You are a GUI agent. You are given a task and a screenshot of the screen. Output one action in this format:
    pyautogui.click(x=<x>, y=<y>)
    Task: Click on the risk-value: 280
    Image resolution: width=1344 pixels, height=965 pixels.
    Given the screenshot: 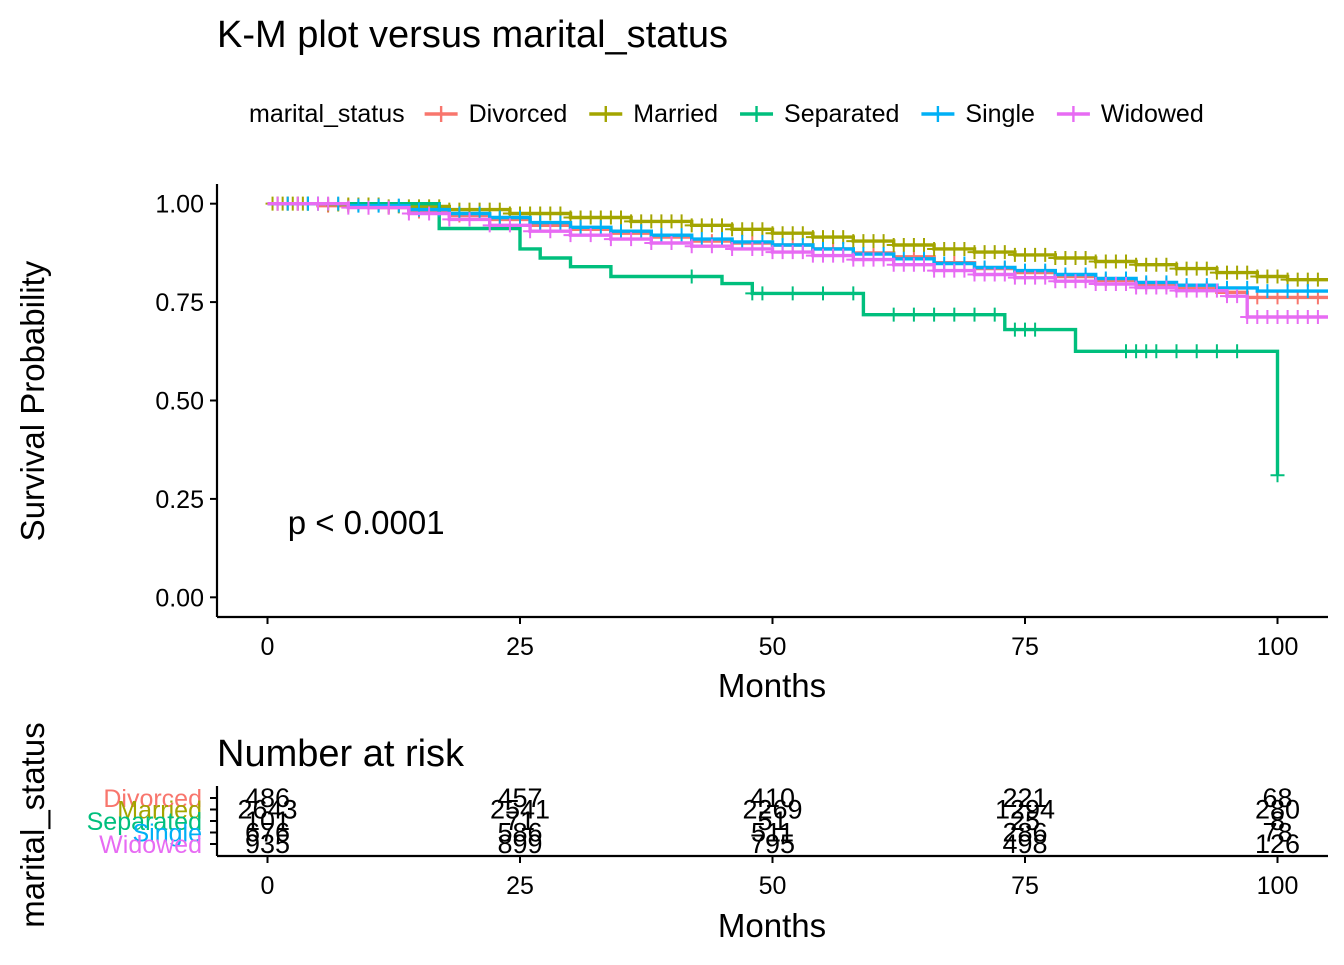 What is the action you would take?
    pyautogui.click(x=1277, y=810)
    